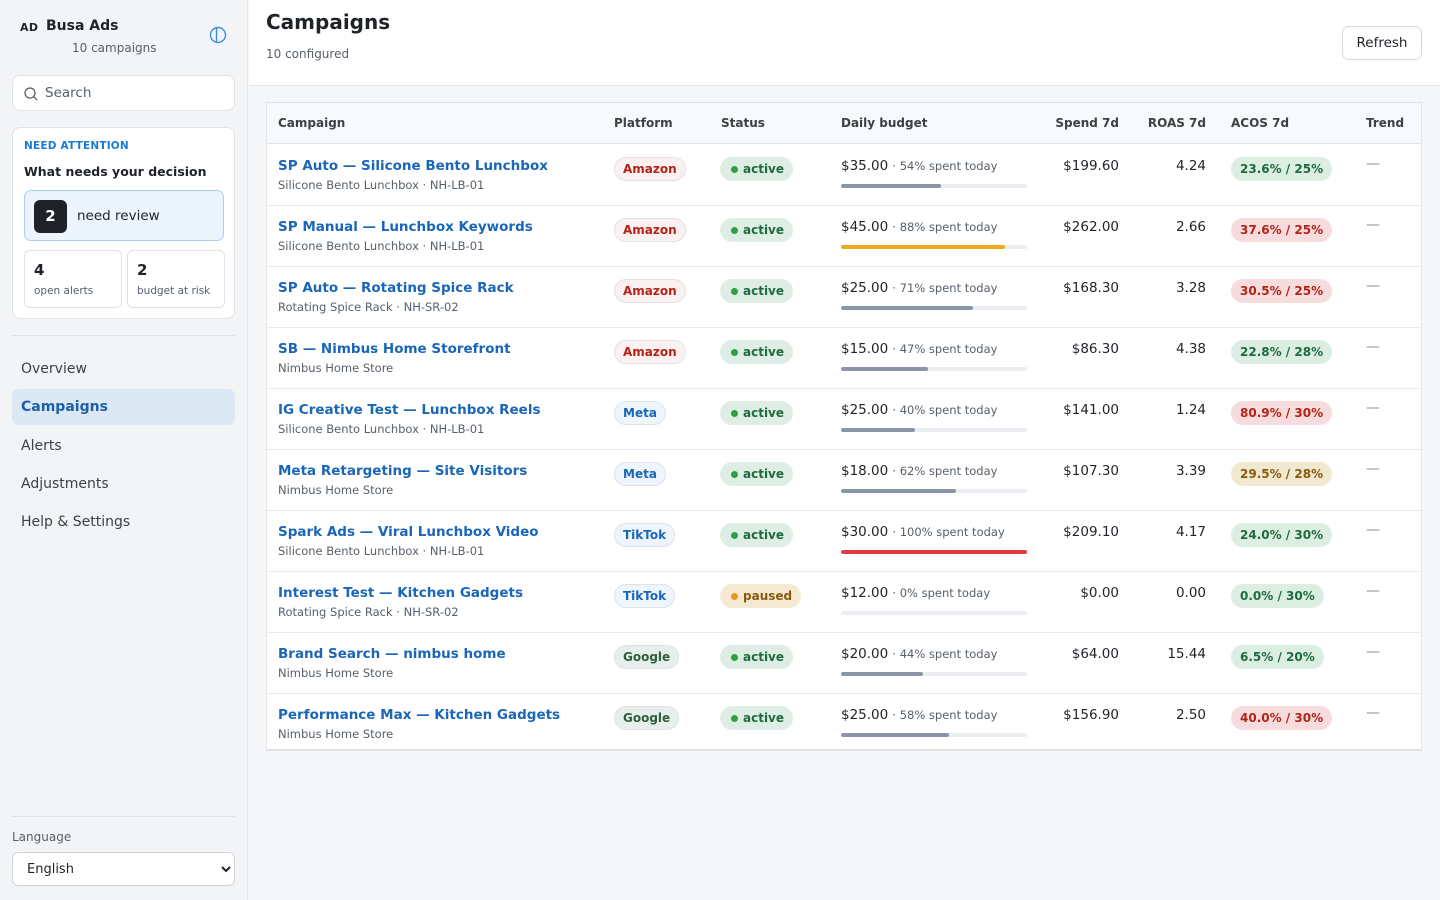  I want to click on budget-progress-fill, so click(885, 369).